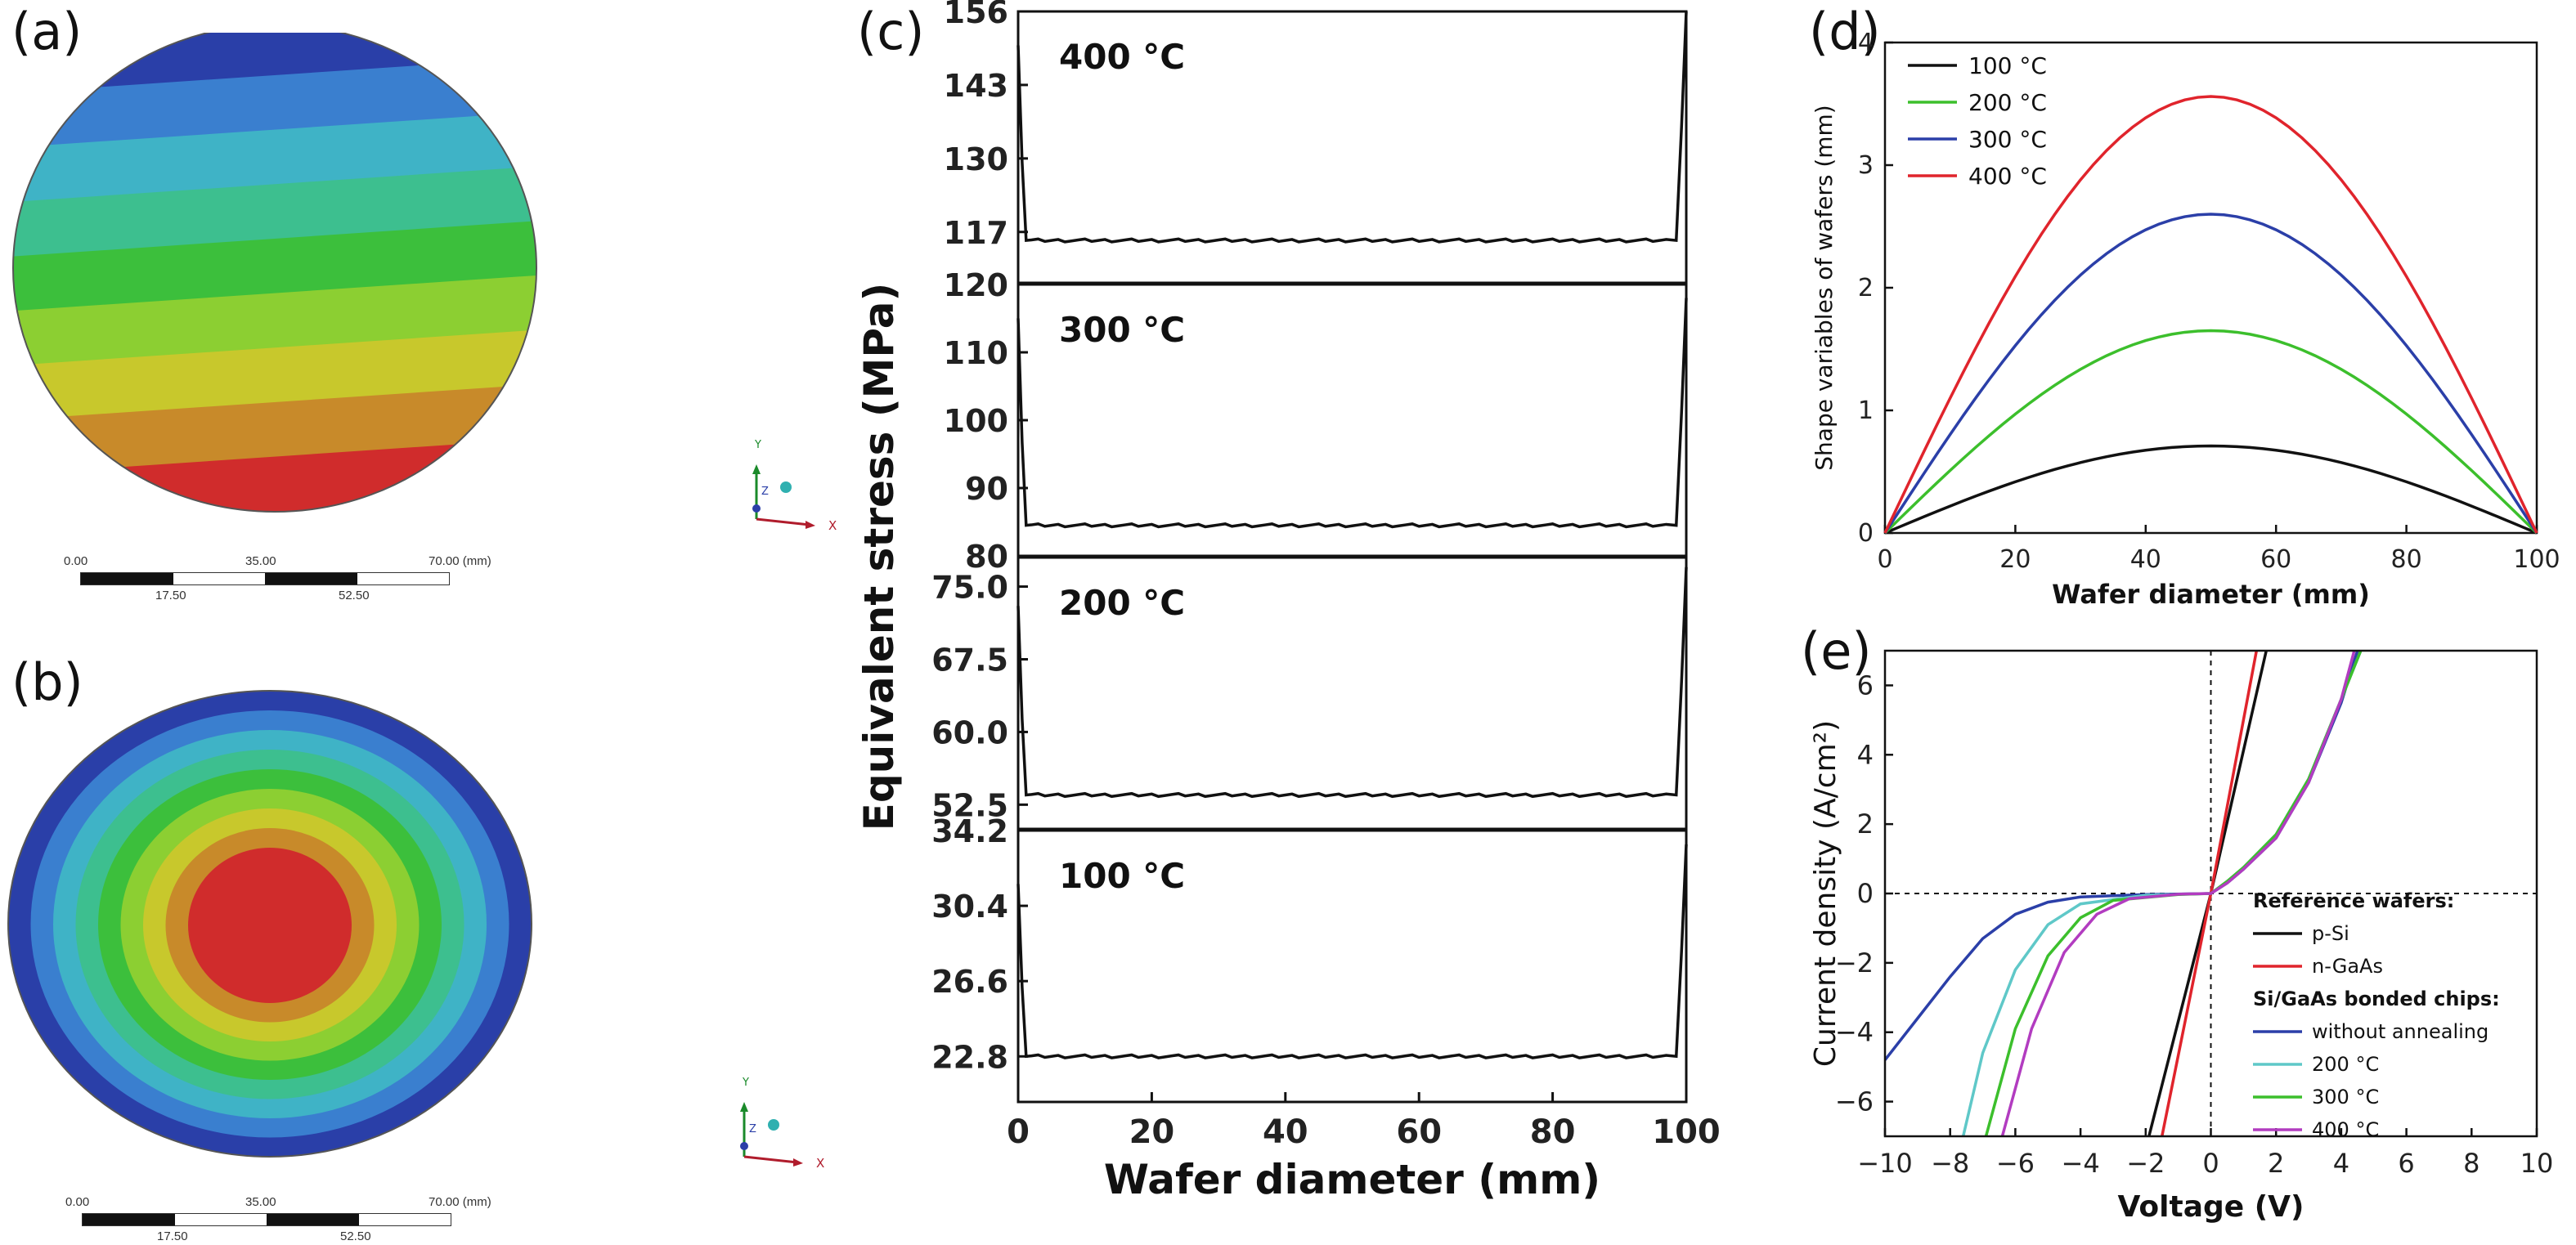  Describe the element at coordinates (1866, 824) in the screenshot. I see `y-tick-label: 2` at that location.